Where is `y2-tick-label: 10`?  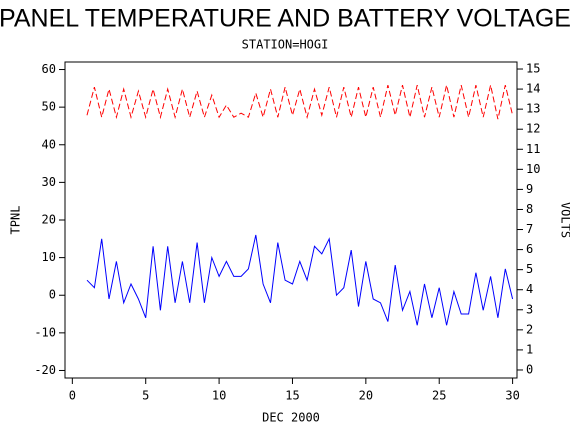 y2-tick-label: 10 is located at coordinates (533, 169).